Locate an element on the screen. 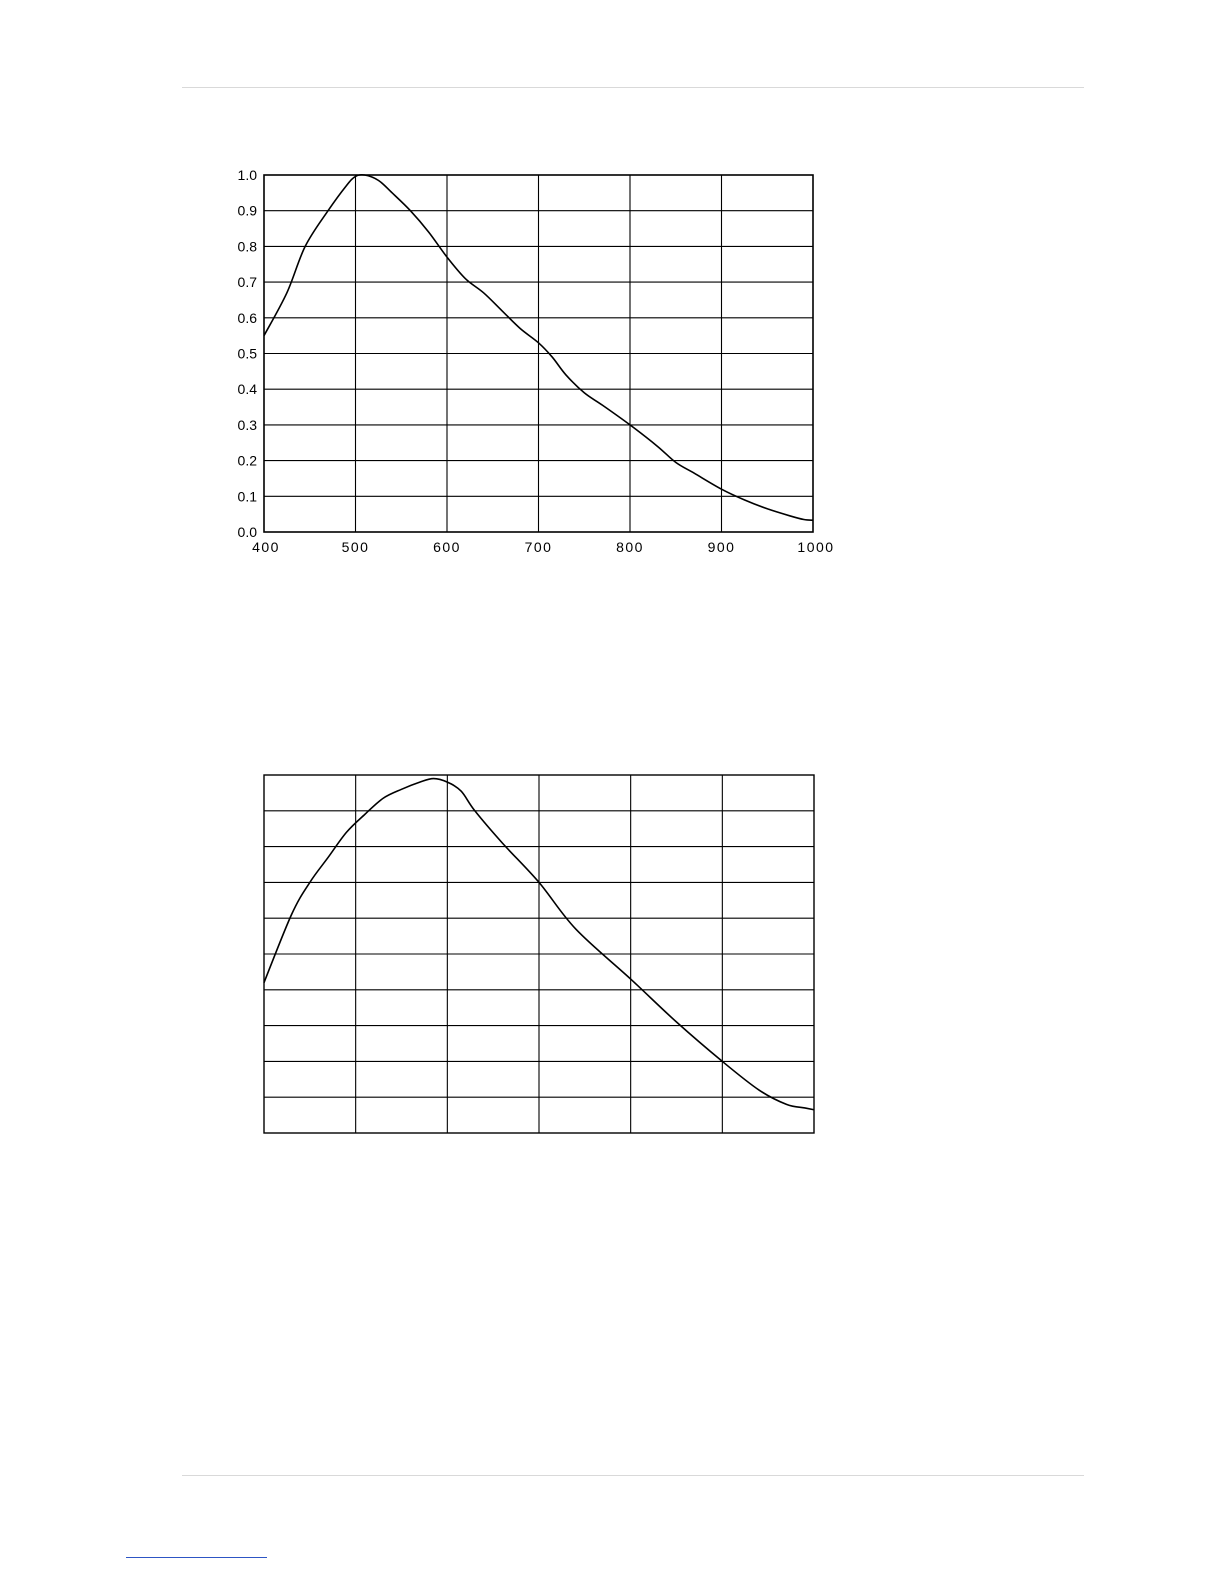 The height and width of the screenshot is (1584, 1224). chart-1-x-tick-label: 1000 is located at coordinates (815, 547).